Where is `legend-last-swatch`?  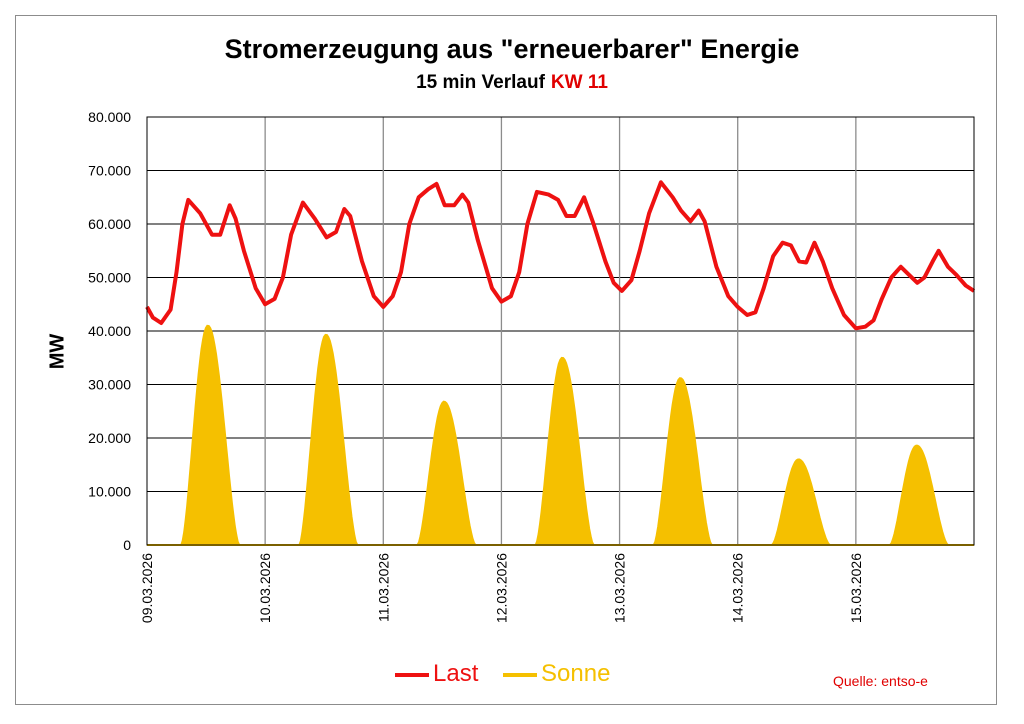 legend-last-swatch is located at coordinates (412, 674).